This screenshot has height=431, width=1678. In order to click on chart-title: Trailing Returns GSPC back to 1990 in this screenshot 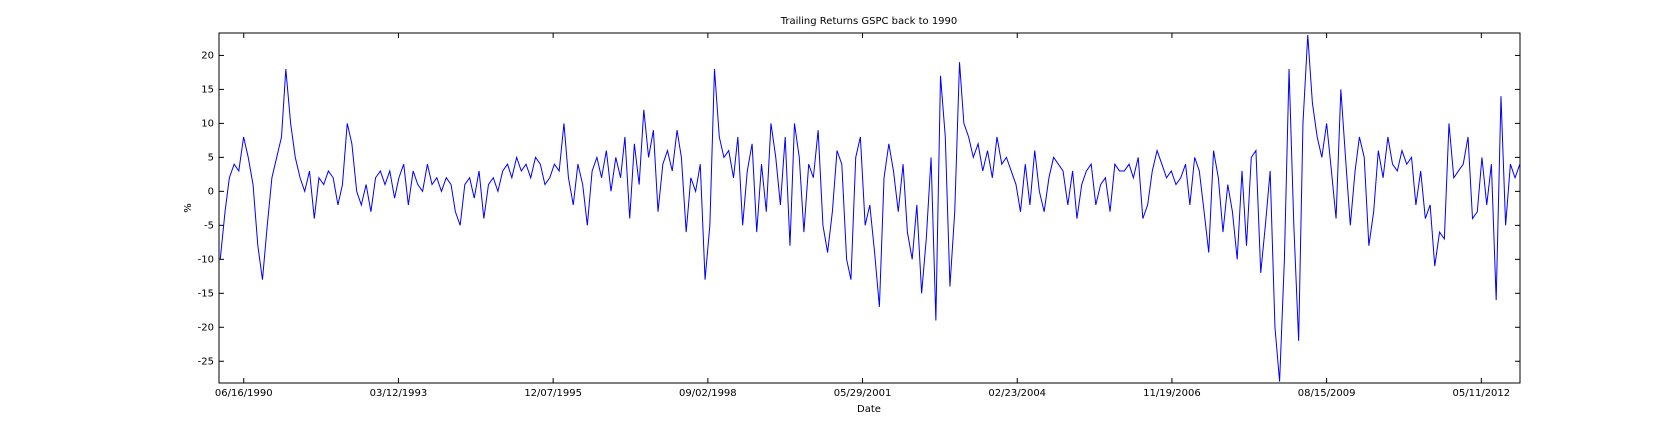, I will do `click(869, 21)`.